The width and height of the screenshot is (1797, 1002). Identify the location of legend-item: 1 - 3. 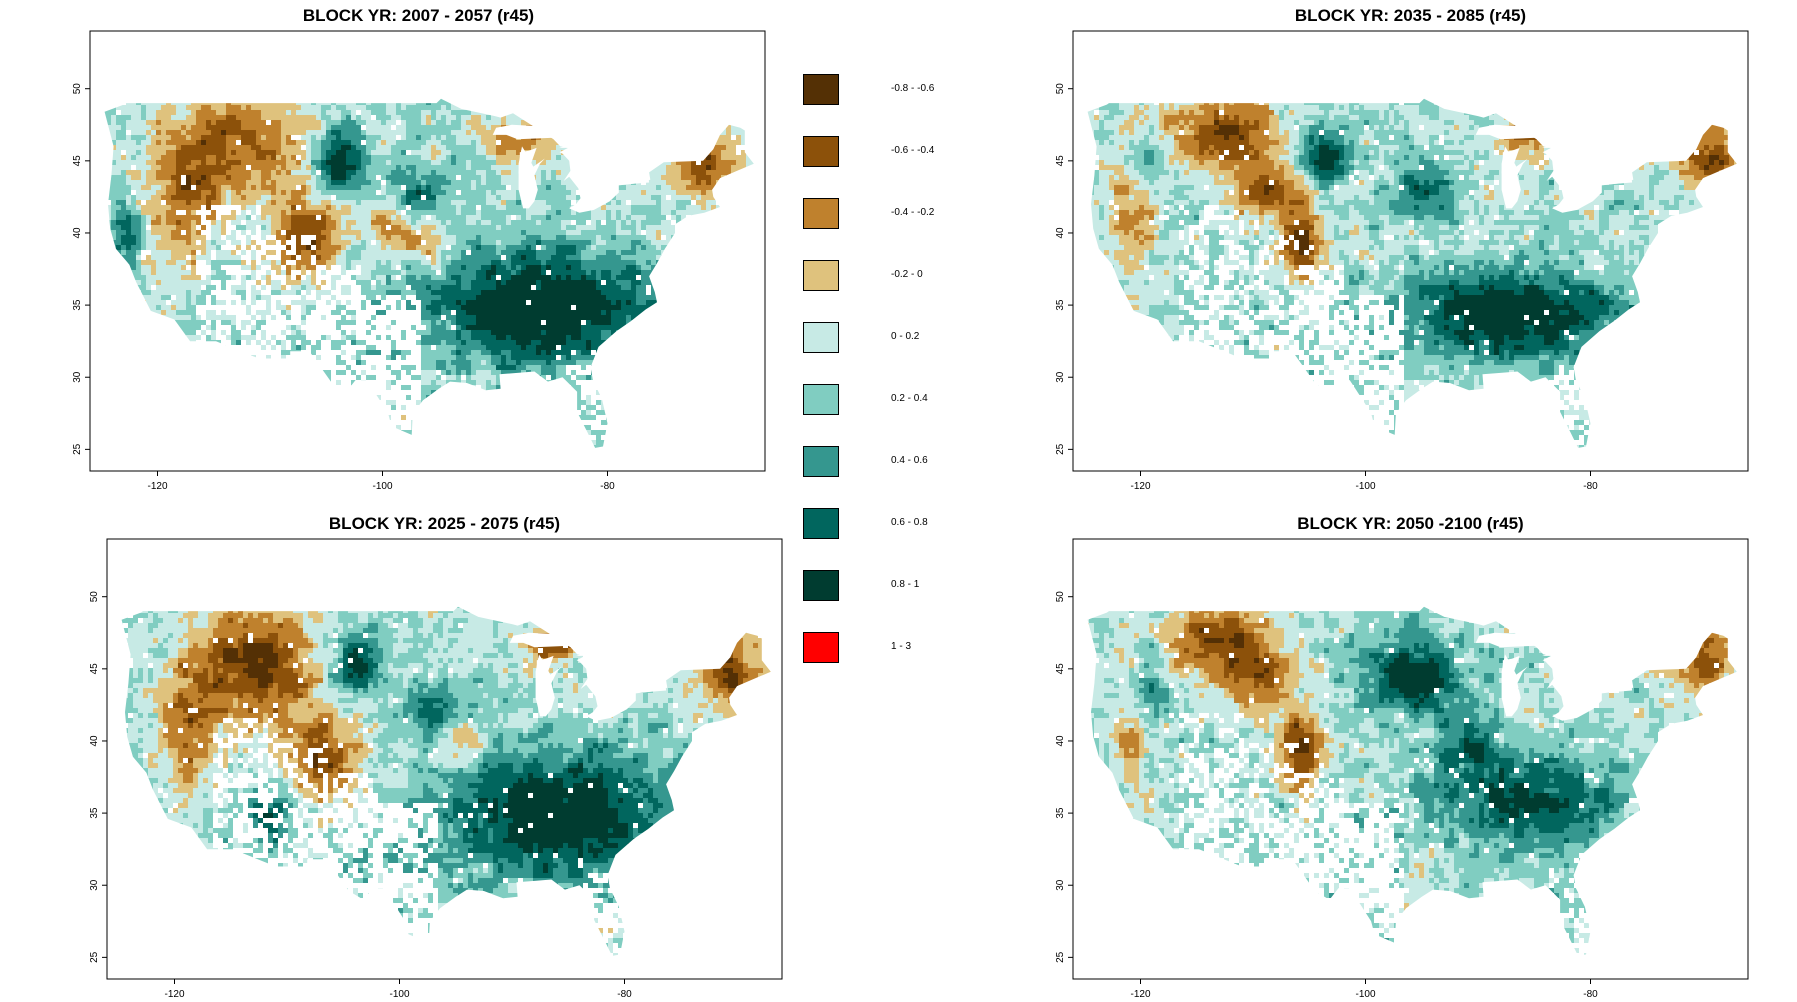
(903, 648).